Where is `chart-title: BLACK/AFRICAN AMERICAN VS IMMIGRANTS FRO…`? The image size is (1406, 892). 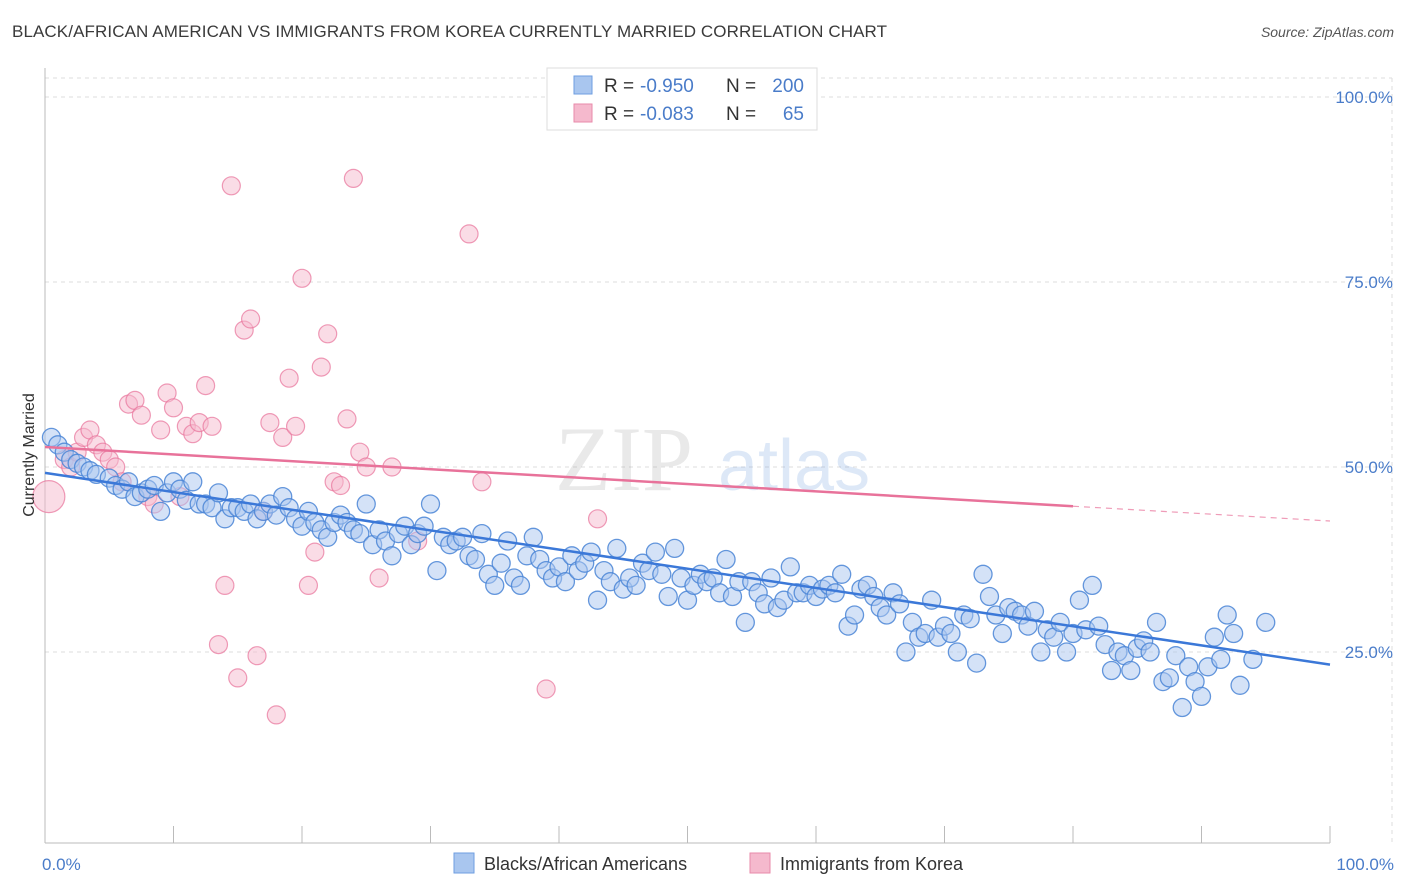 chart-title: BLACK/AFRICAN AMERICAN VS IMMIGRANTS FRO… is located at coordinates (450, 31).